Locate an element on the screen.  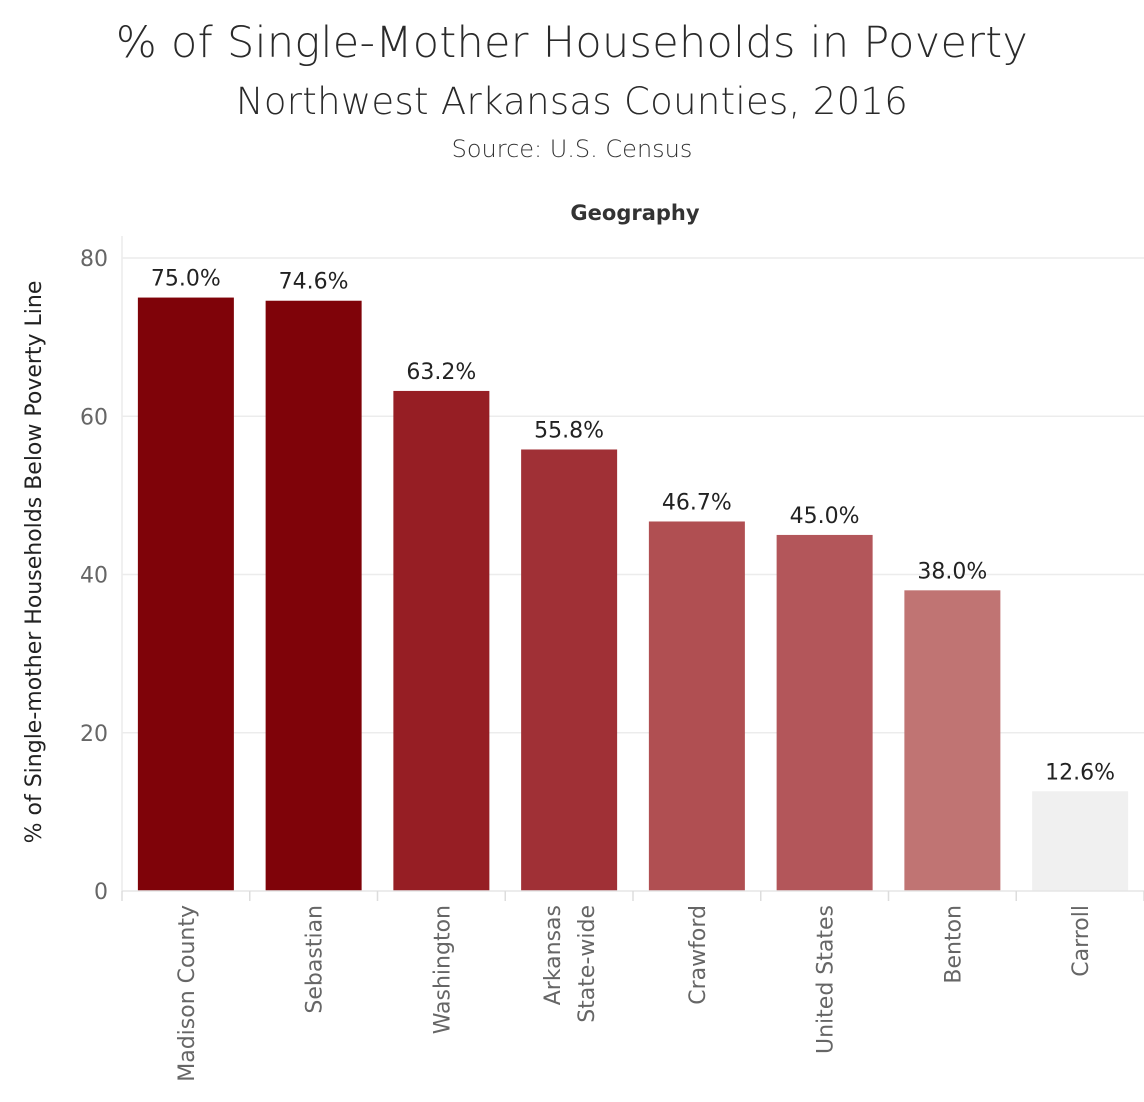
x-category-label: United States is located at coordinates (826, 979).